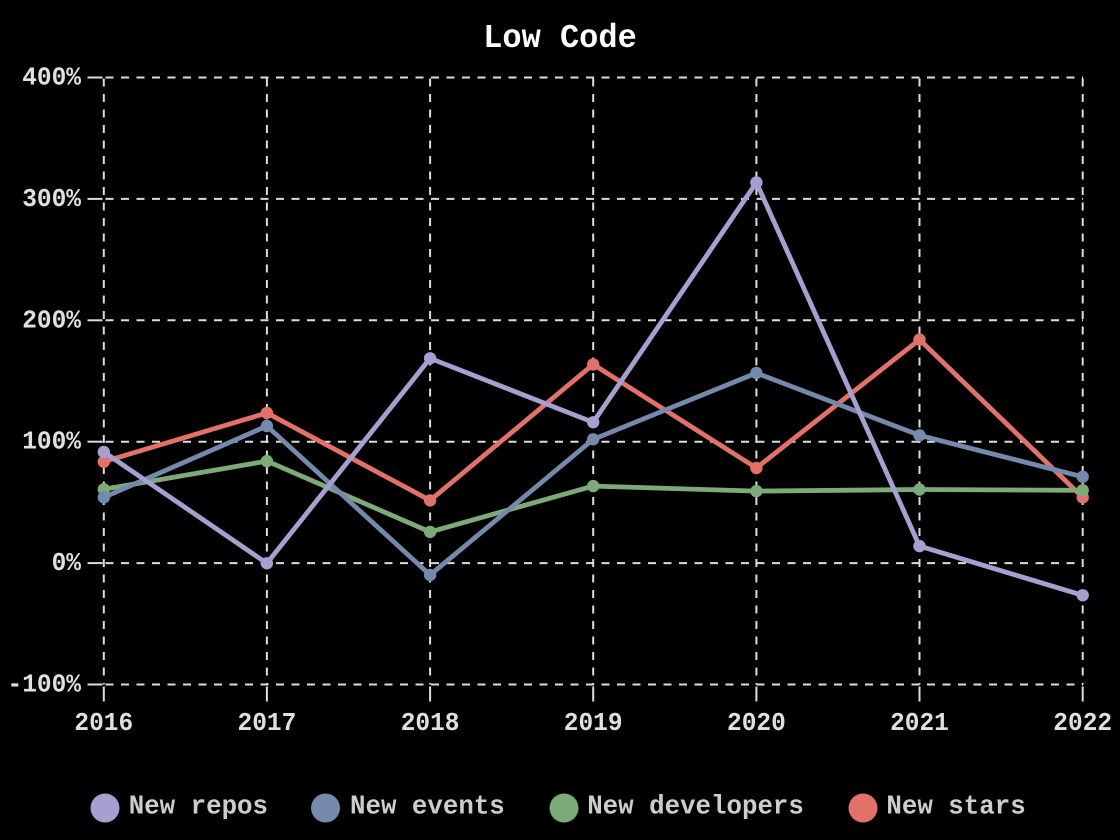 This screenshot has height=840, width=1120. What do you see at coordinates (427, 806) in the screenshot?
I see `svg-text: New events` at bounding box center [427, 806].